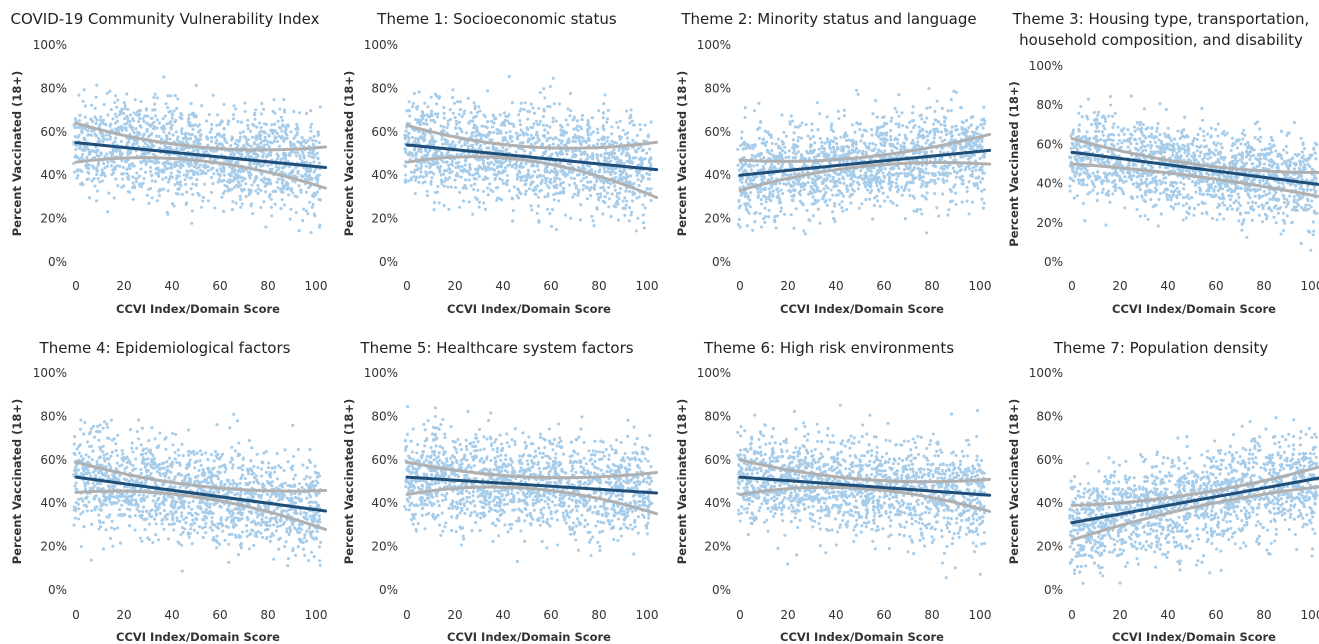 The width and height of the screenshot is (1319, 644). I want to click on confidence-lower-line, so click(532, 177).